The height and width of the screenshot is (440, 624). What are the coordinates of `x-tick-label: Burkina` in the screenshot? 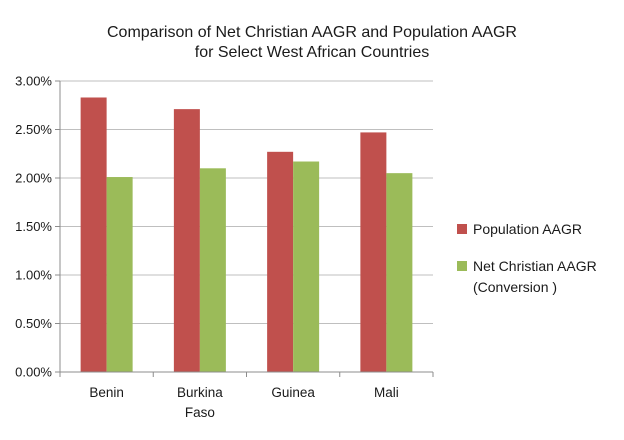 It's located at (200, 392).